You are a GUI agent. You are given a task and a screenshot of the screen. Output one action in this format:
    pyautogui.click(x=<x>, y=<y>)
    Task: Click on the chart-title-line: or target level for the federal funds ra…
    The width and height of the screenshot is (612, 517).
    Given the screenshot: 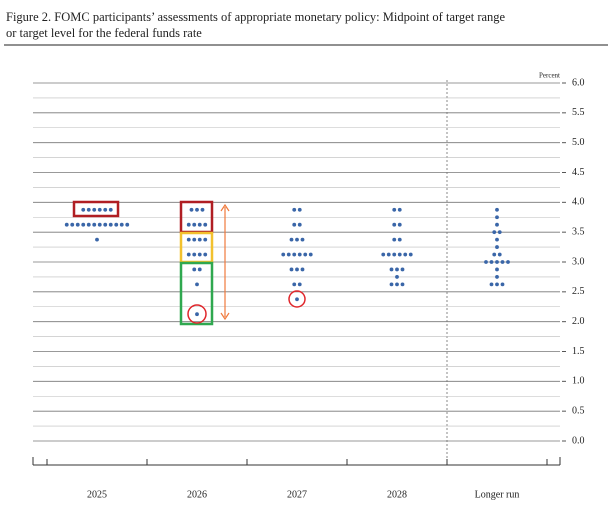 What is the action you would take?
    pyautogui.click(x=104, y=33)
    